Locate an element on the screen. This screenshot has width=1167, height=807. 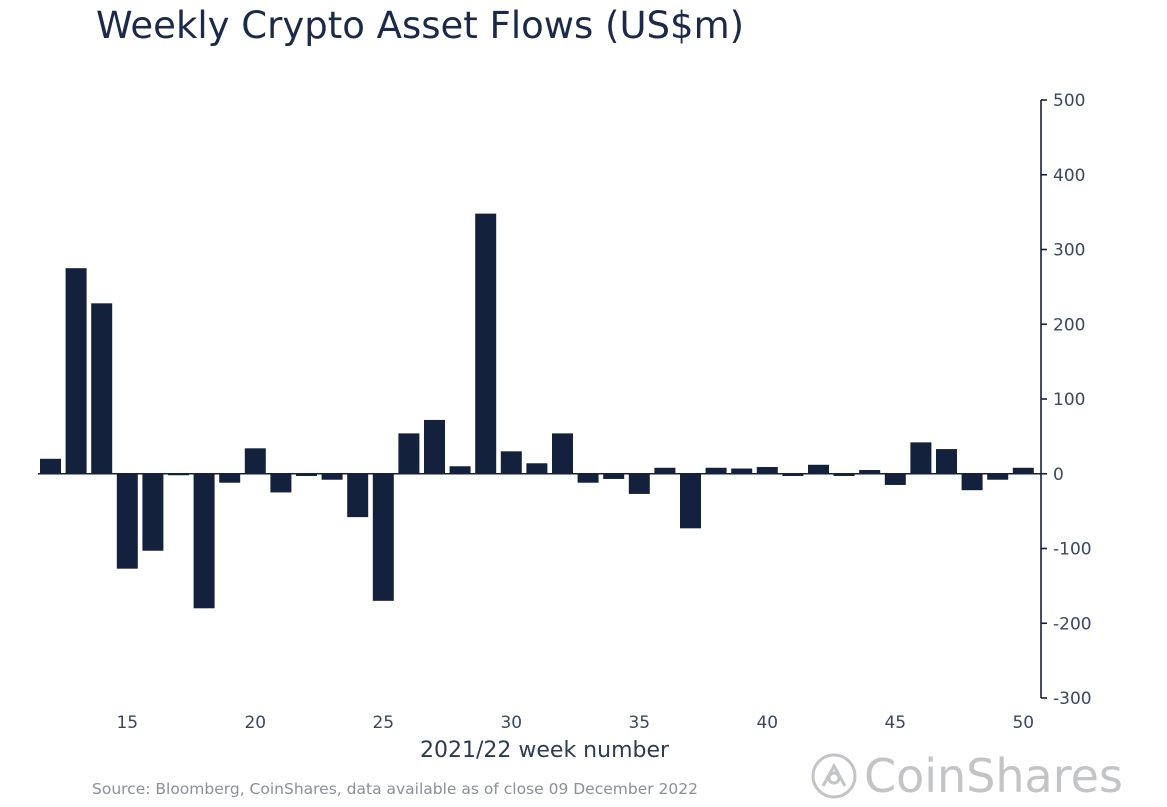
x-tick-label-30: 30 is located at coordinates (511, 723).